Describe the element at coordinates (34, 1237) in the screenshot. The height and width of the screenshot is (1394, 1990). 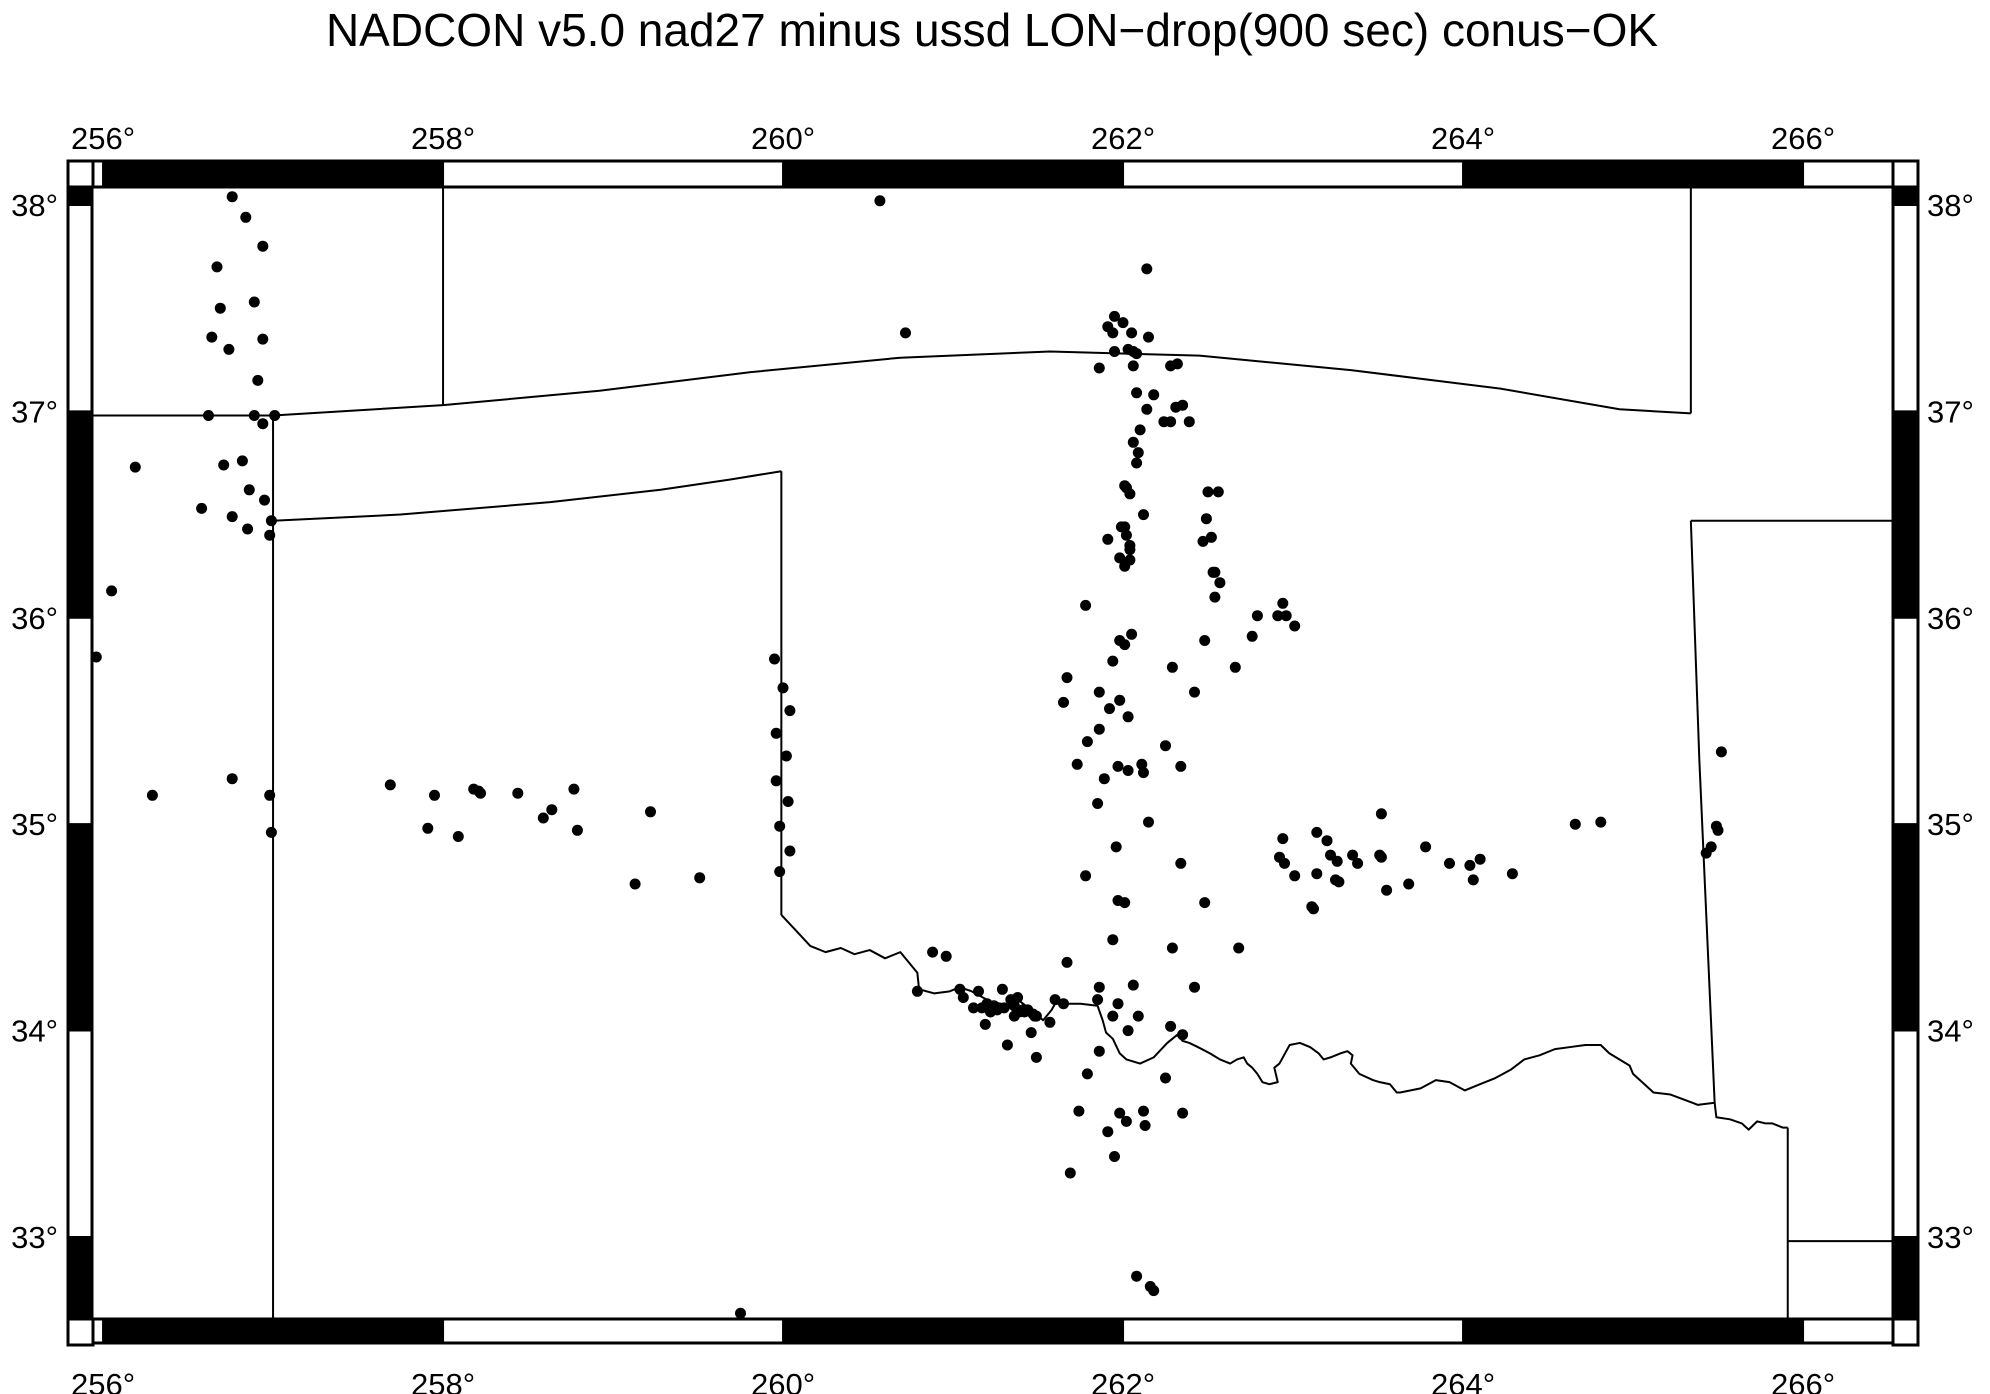
I see `y-axis-tick-label-left: 33°` at that location.